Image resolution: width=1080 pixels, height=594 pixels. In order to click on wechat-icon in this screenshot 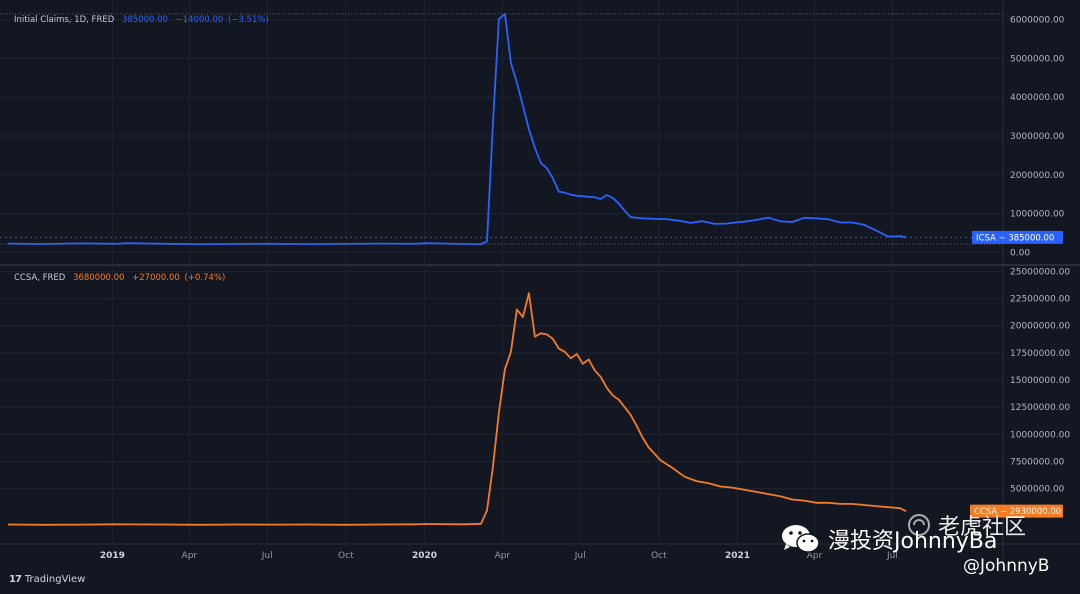, I will do `click(801, 539)`.